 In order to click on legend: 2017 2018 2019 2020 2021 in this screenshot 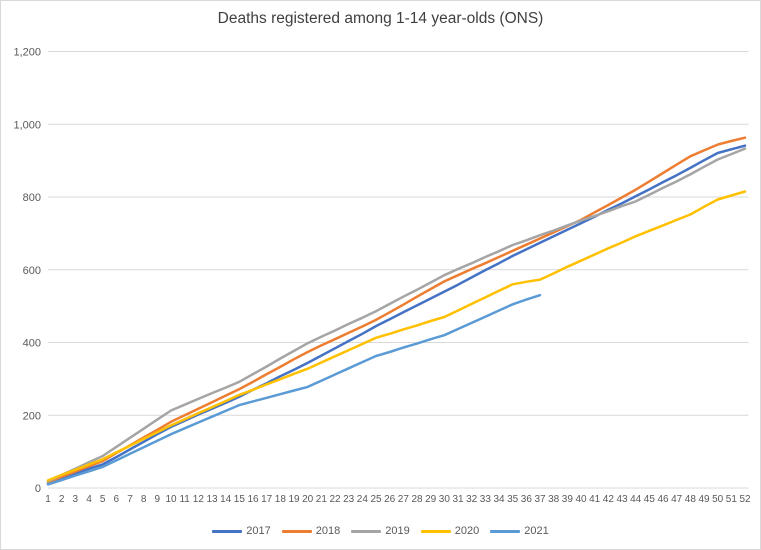, I will do `click(380, 531)`.